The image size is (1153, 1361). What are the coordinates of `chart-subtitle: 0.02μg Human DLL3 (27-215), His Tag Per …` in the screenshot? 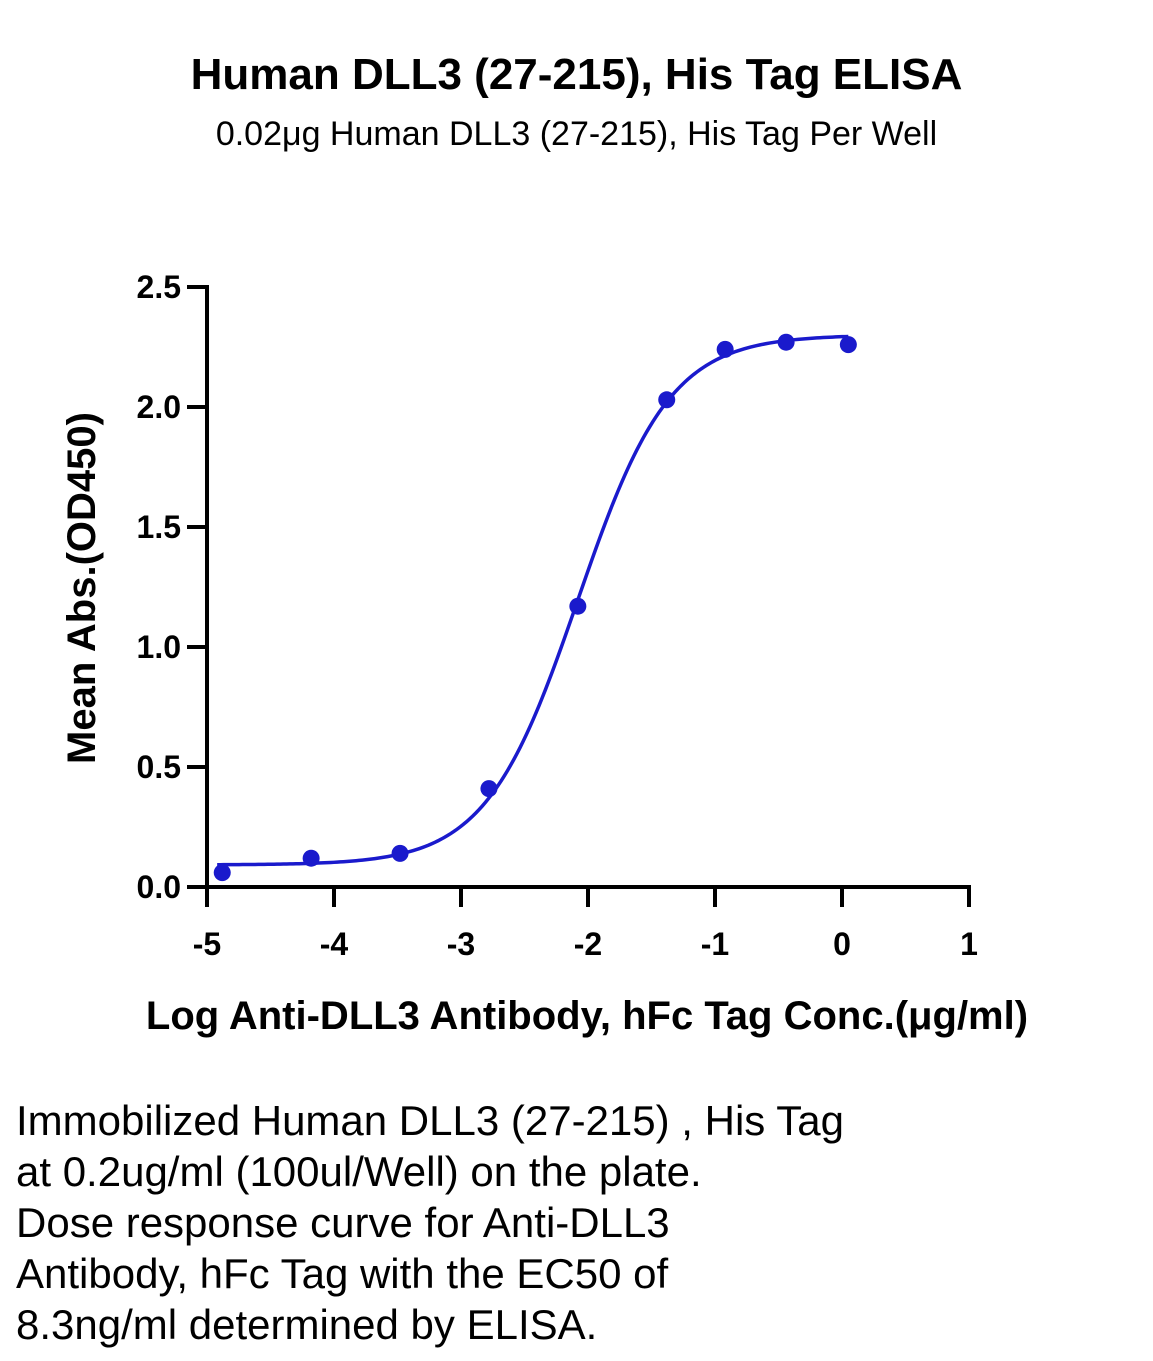 It's located at (576, 134).